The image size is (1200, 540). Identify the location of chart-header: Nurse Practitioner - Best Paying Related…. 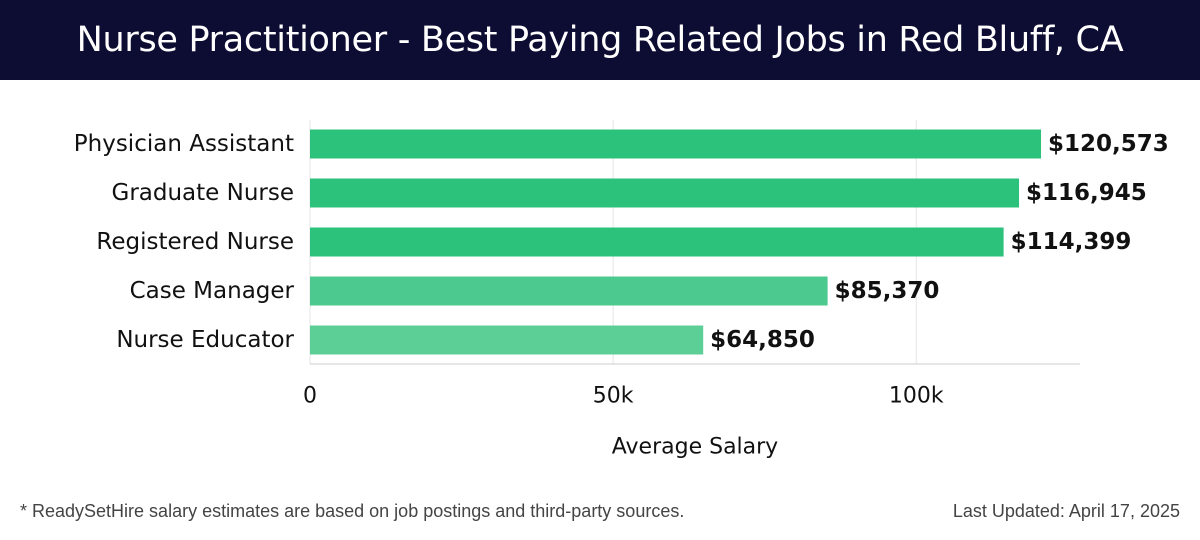
(600, 40).